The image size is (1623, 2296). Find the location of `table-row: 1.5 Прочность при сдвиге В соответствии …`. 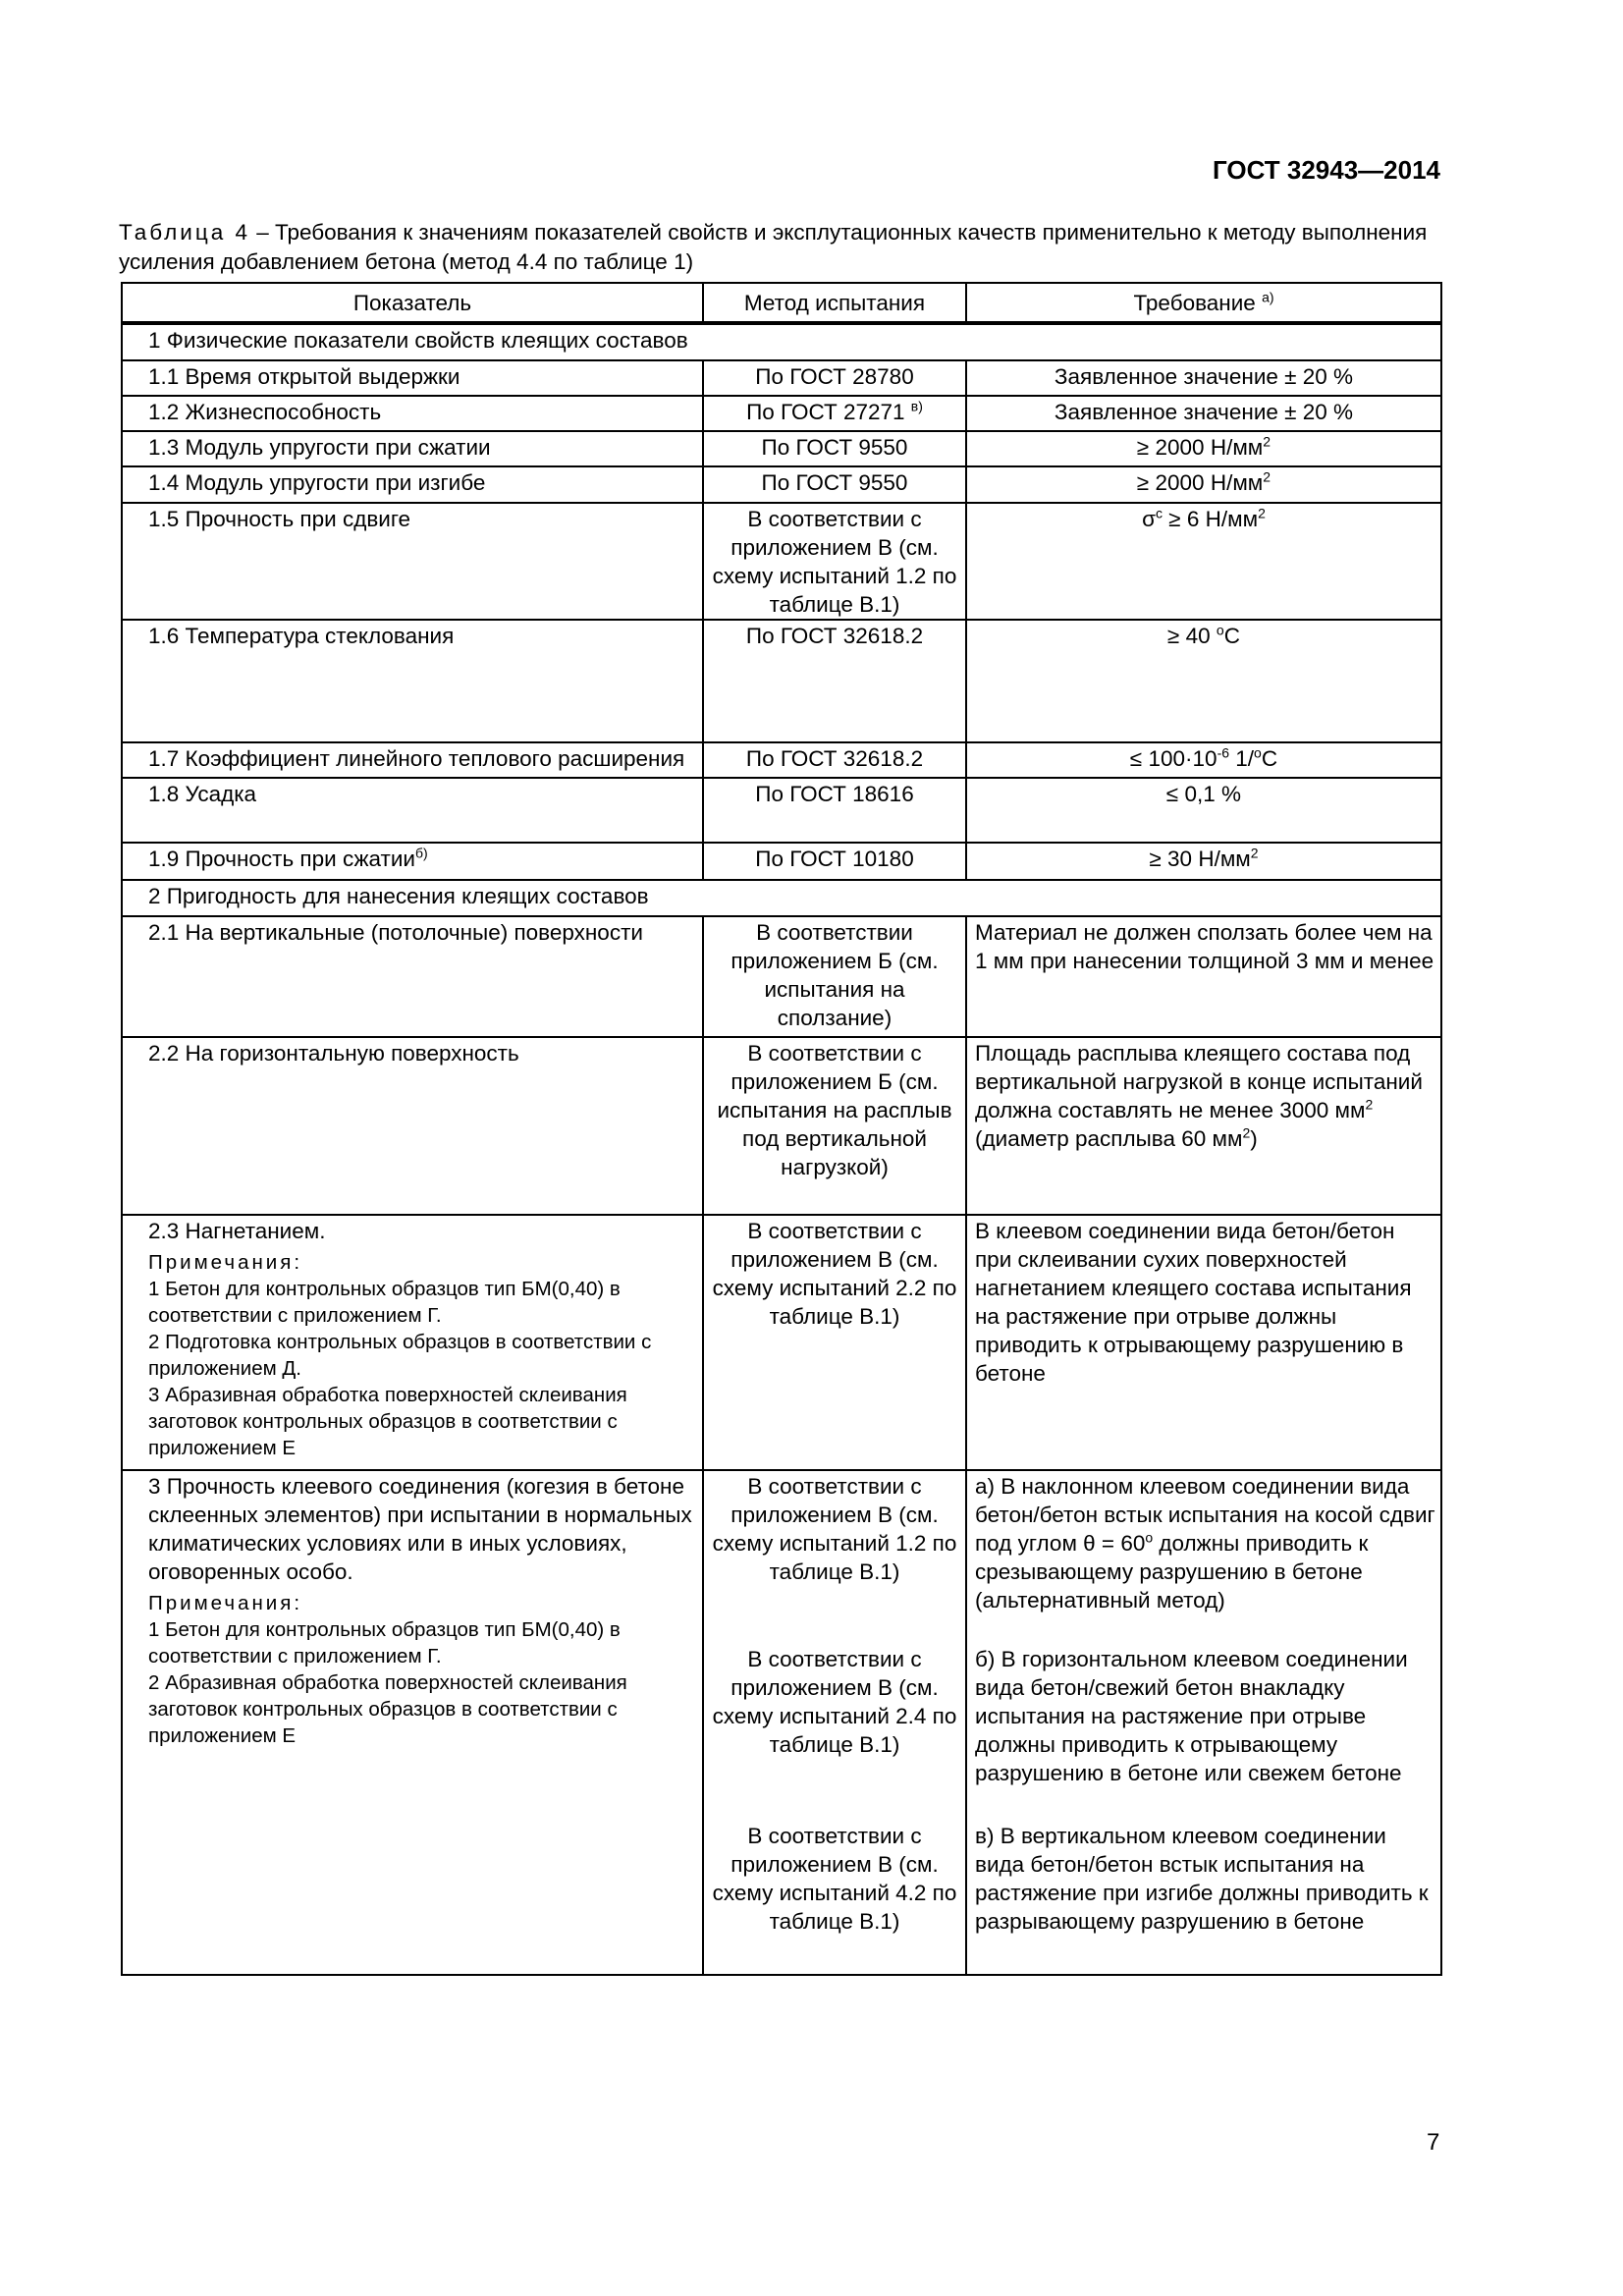

table-row: 1.5 Прочность при сдвиге В соответствии … is located at coordinates (781, 561).